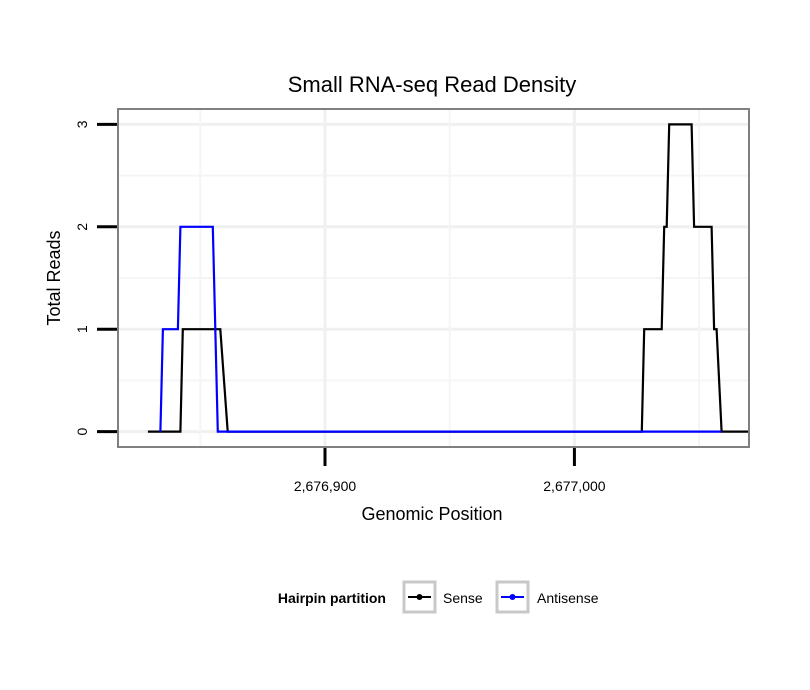  Describe the element at coordinates (82, 227) in the screenshot. I see `y-tick-label: 2` at that location.